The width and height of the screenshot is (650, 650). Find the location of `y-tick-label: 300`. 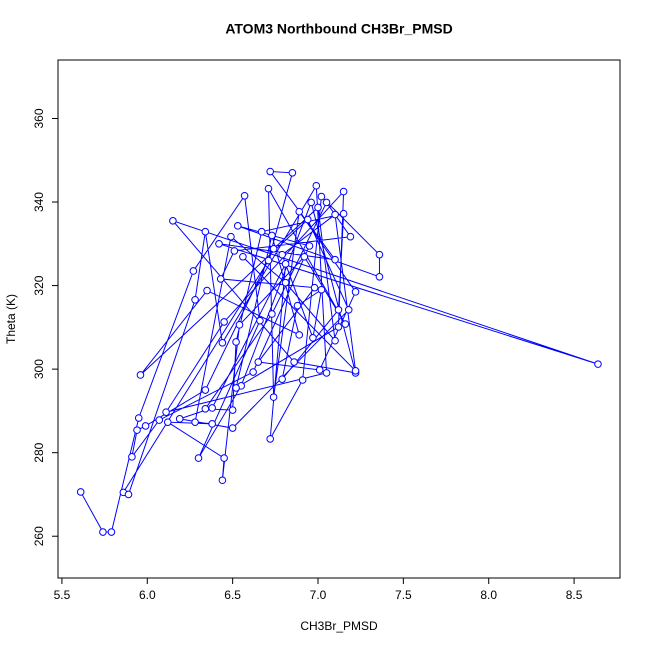

y-tick-label: 300 is located at coordinates (39, 369).